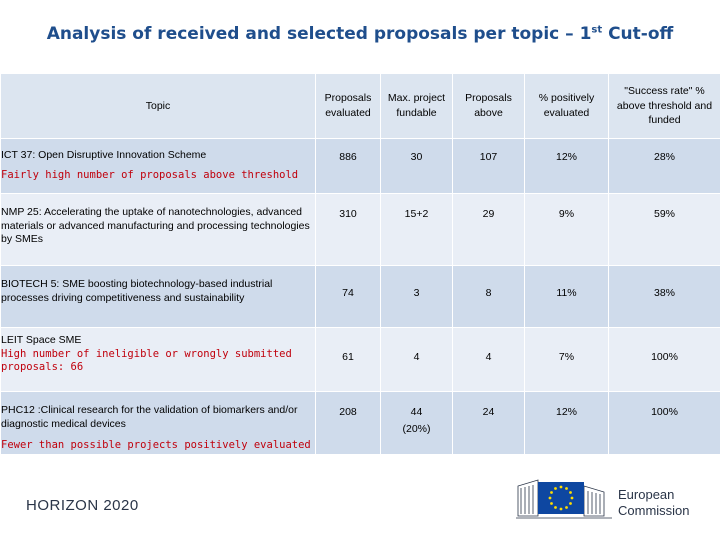 This screenshot has height=540, width=720. I want to click on cell-above: 4, so click(488, 359).